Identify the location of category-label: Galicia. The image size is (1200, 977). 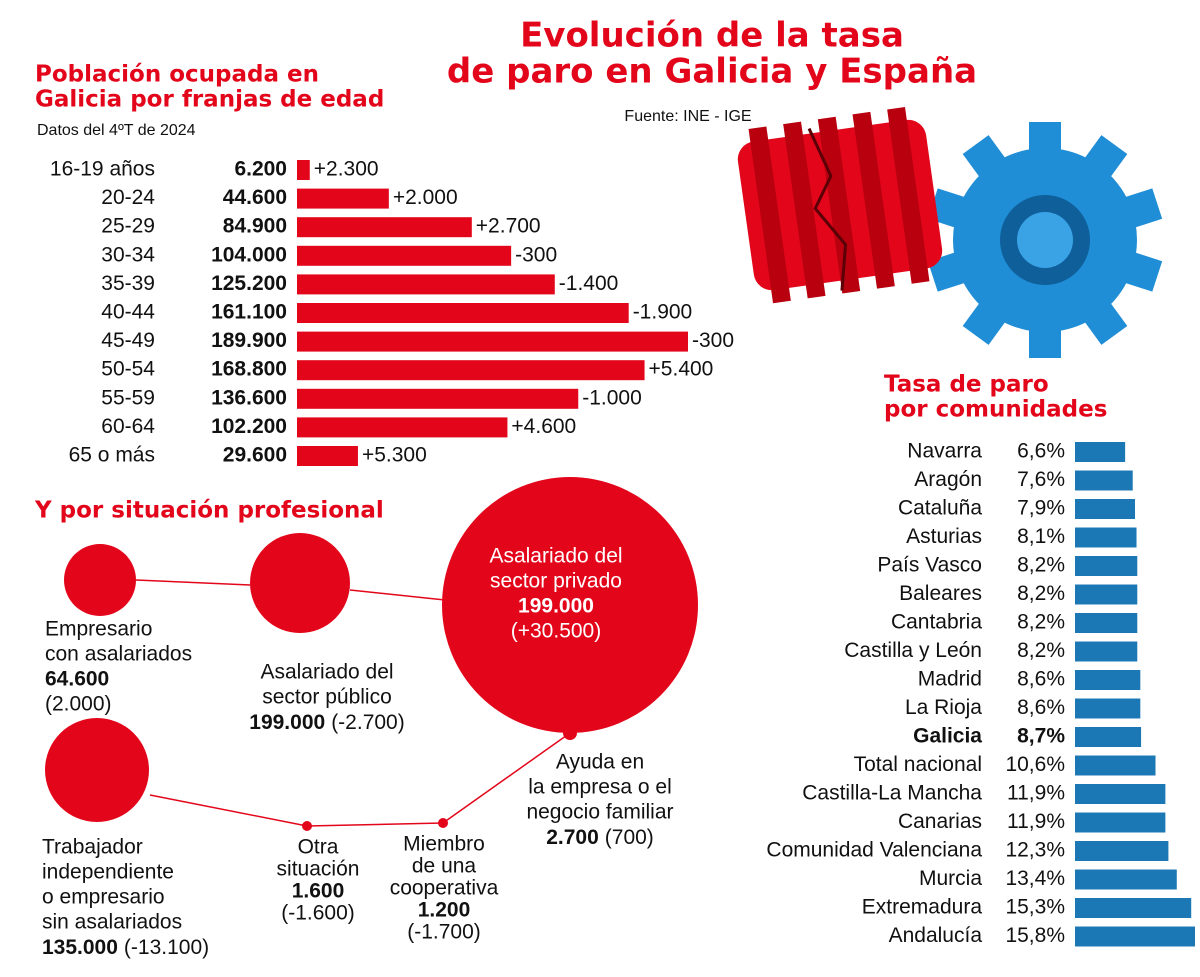
(947, 736).